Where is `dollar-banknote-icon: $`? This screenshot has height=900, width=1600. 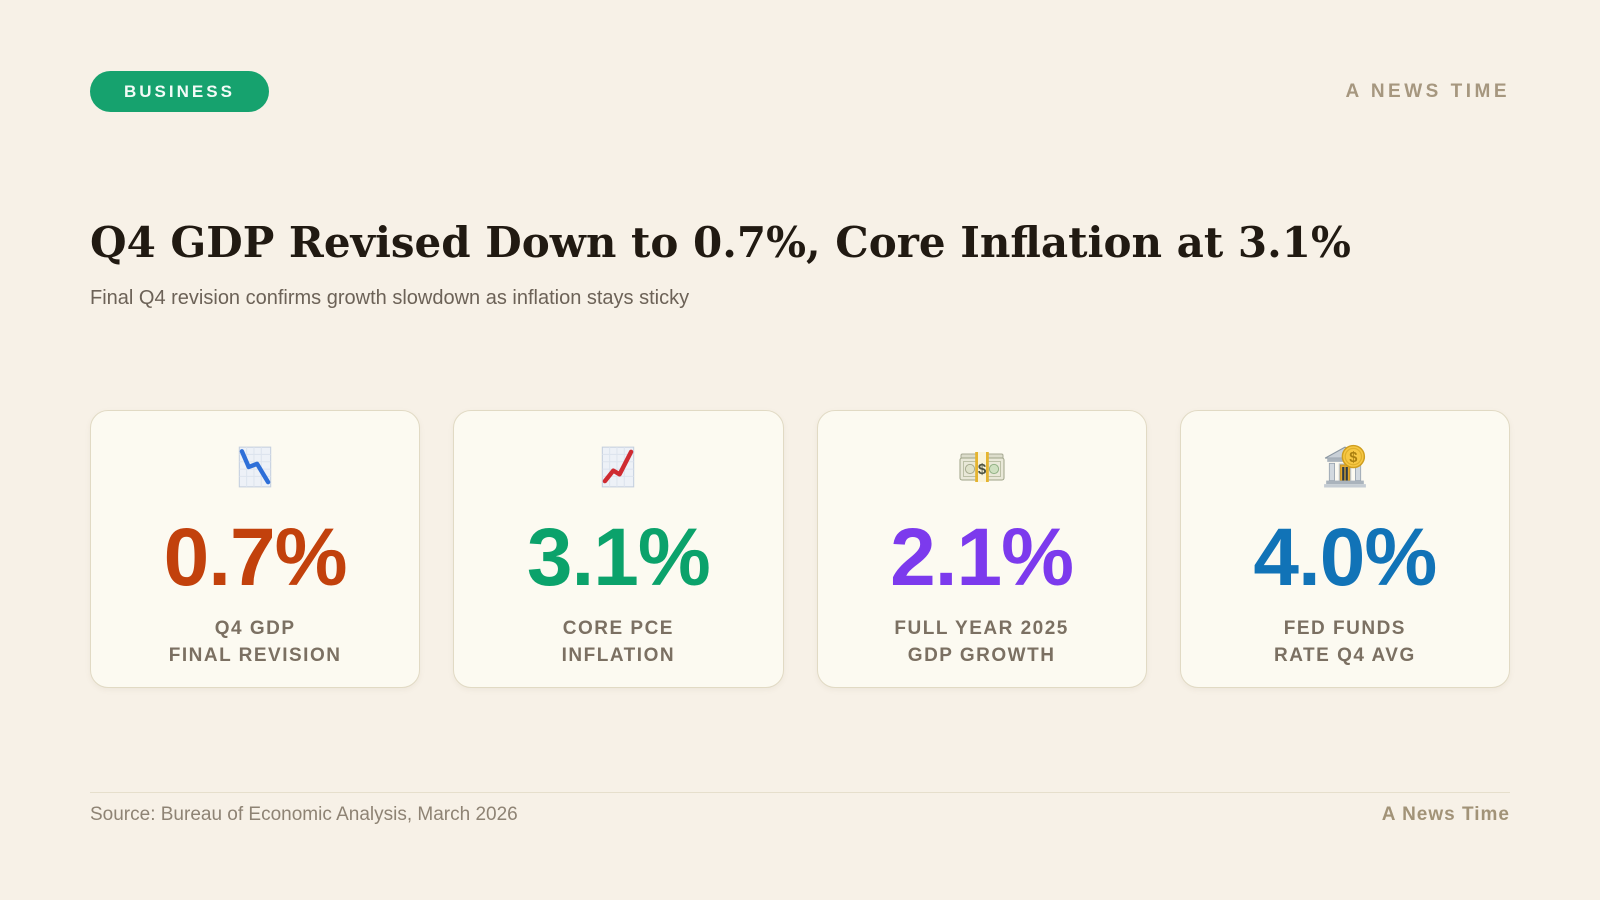 dollar-banknote-icon: $ is located at coordinates (982, 467).